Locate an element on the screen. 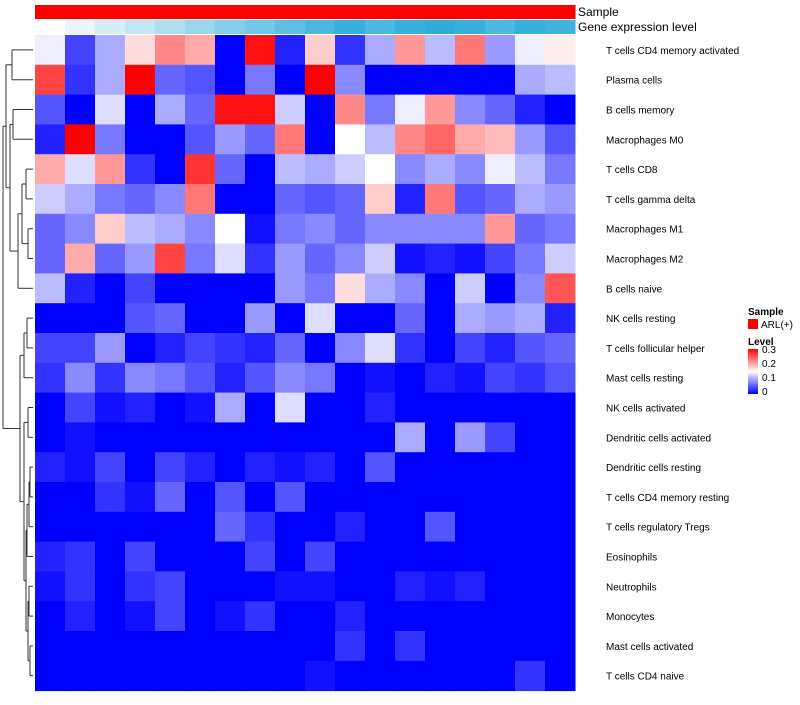  row-label: NK cells activated is located at coordinates (645, 409).